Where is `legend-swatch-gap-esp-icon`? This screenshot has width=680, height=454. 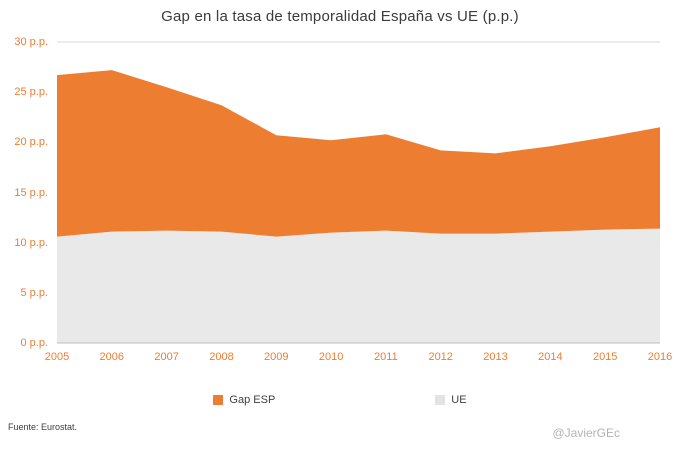
legend-swatch-gap-esp-icon is located at coordinates (218, 400).